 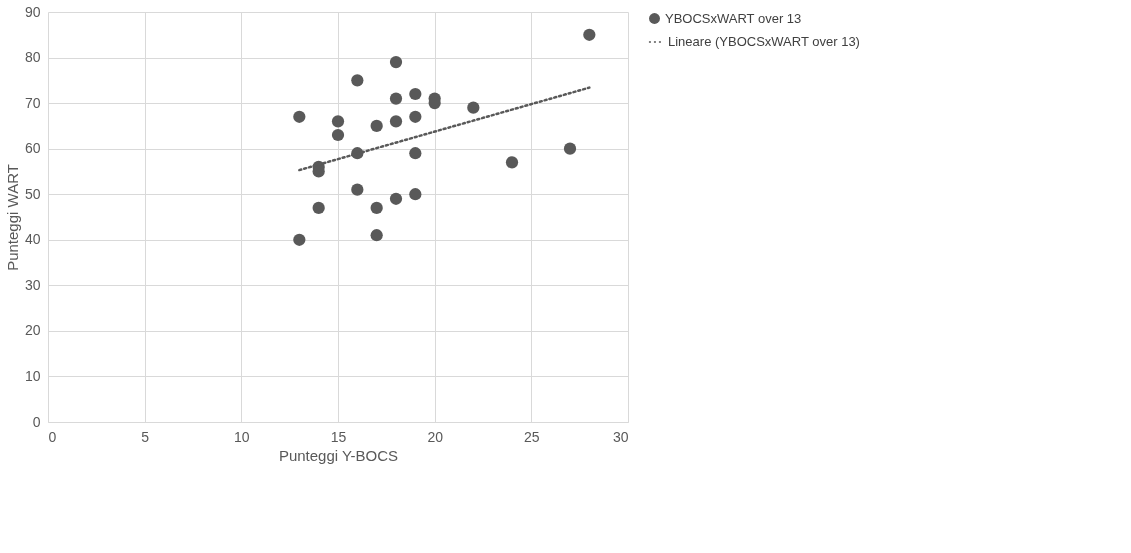 What do you see at coordinates (733, 18) in the screenshot?
I see `legend-label: YBOCSxWART over 13` at bounding box center [733, 18].